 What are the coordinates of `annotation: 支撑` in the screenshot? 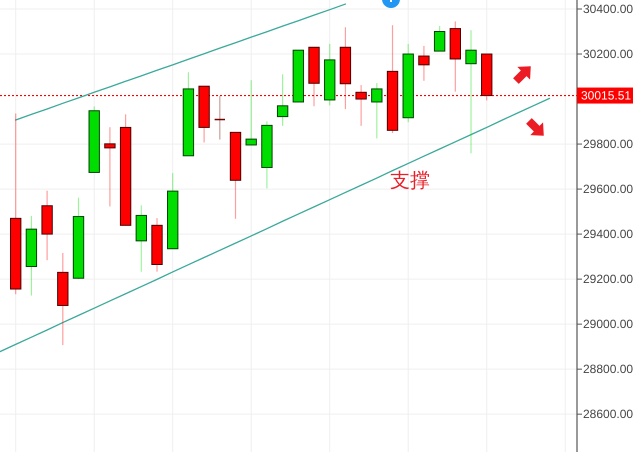 It's located at (410, 181).